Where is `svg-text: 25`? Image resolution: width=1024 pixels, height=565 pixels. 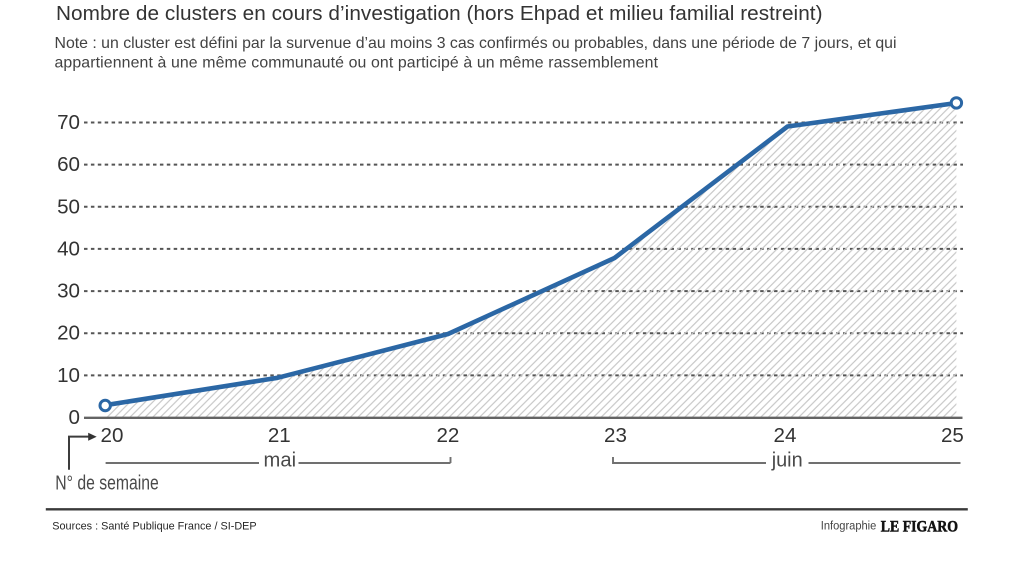 svg-text: 25 is located at coordinates (952, 435).